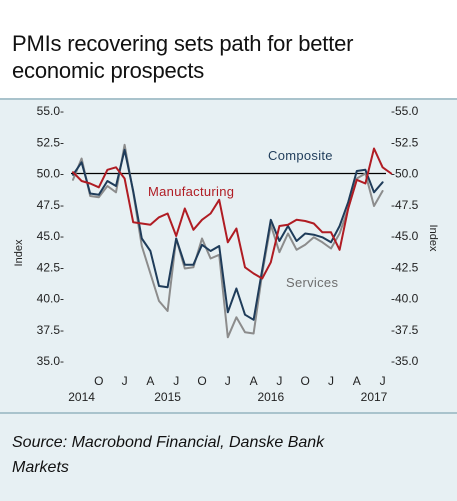  What do you see at coordinates (405, 299) in the screenshot?
I see `y-tick-label-right: -40.0` at bounding box center [405, 299].